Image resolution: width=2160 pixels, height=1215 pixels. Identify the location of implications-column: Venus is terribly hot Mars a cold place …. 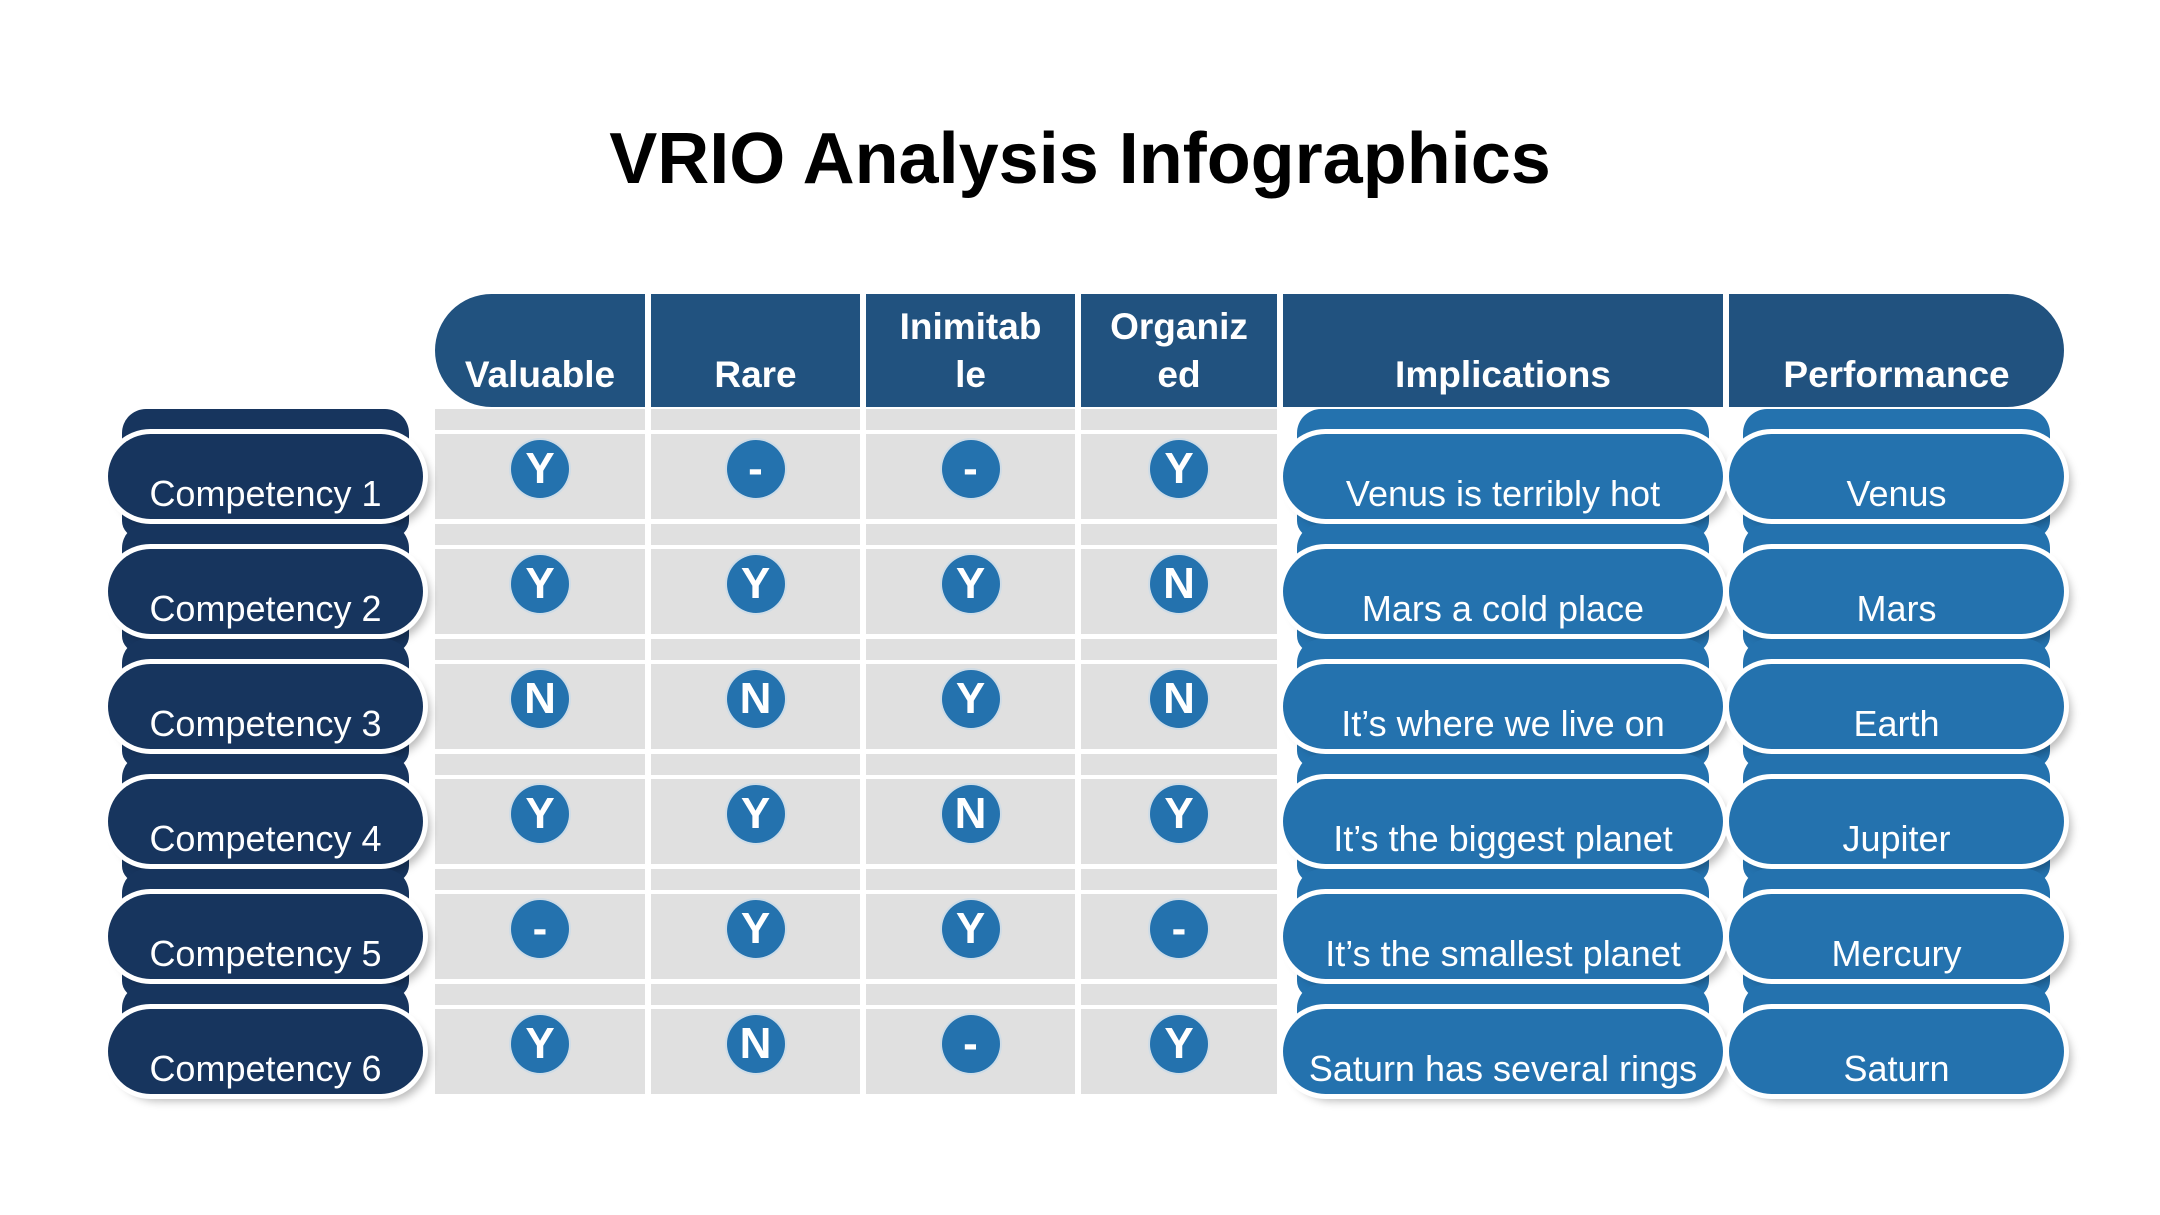
(1503, 754).